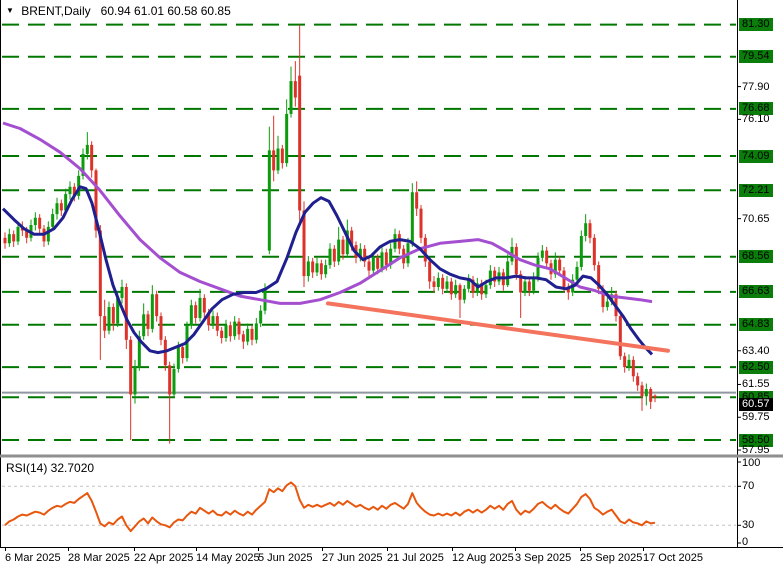 This screenshot has width=783, height=576. Describe the element at coordinates (165, 11) in the screenshot. I see `ohlc-values-label: 60.94 61.01 60.58 60.85` at that location.